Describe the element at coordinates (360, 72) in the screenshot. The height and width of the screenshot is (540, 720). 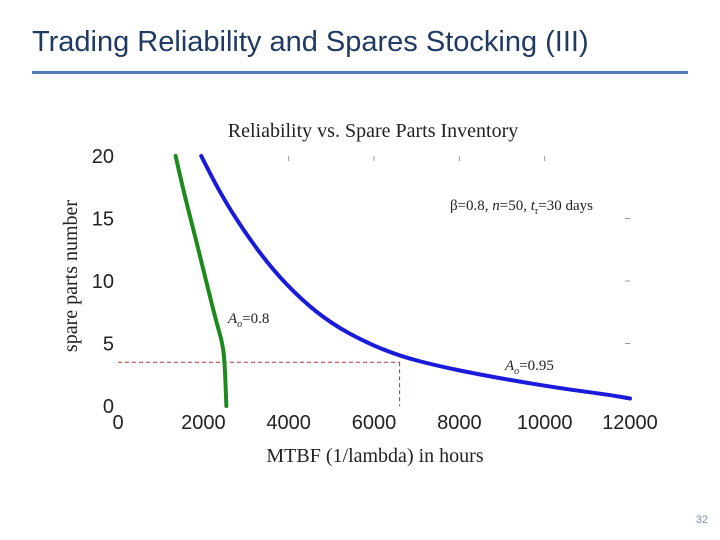
I see `title-underline` at that location.